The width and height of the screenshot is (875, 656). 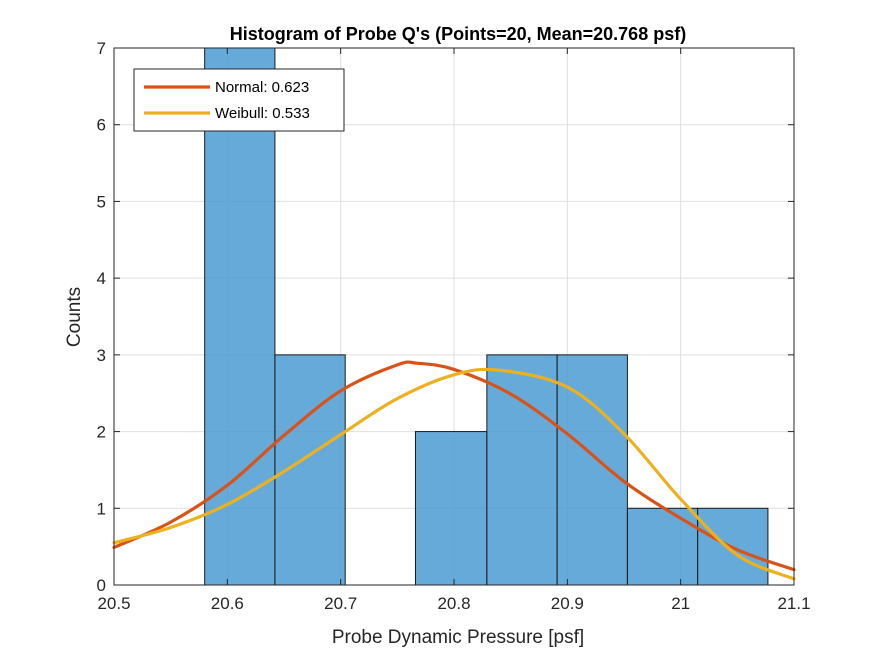 What do you see at coordinates (101, 48) in the screenshot?
I see `y-tick-label: 7` at bounding box center [101, 48].